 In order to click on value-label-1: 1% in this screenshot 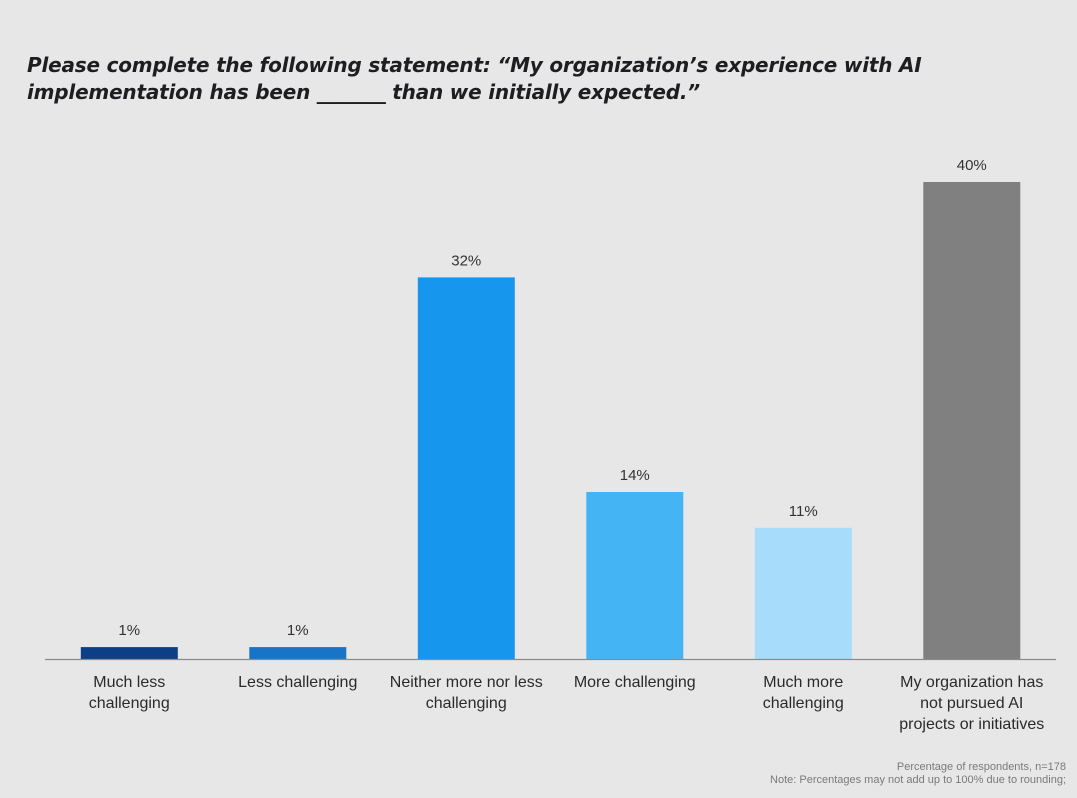, I will do `click(298, 630)`.